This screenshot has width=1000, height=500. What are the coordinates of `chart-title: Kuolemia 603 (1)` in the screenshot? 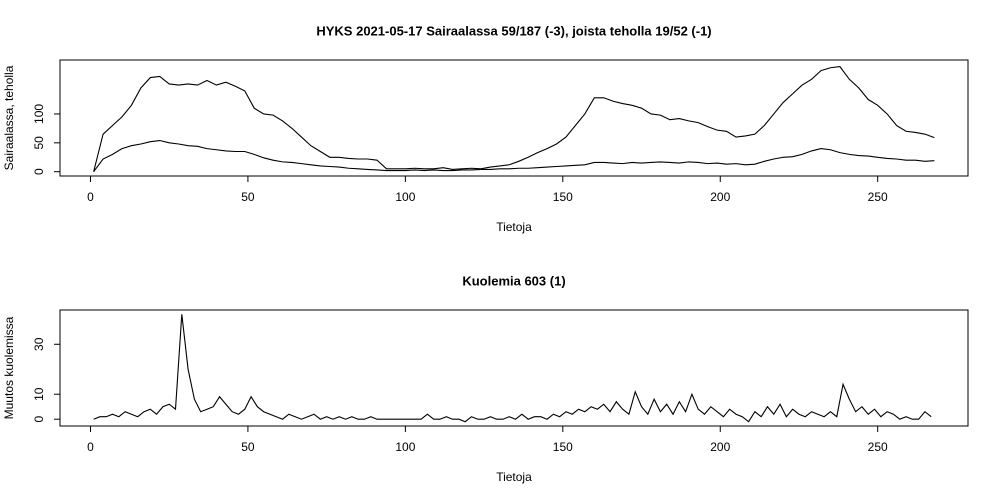 It's located at (513, 280).